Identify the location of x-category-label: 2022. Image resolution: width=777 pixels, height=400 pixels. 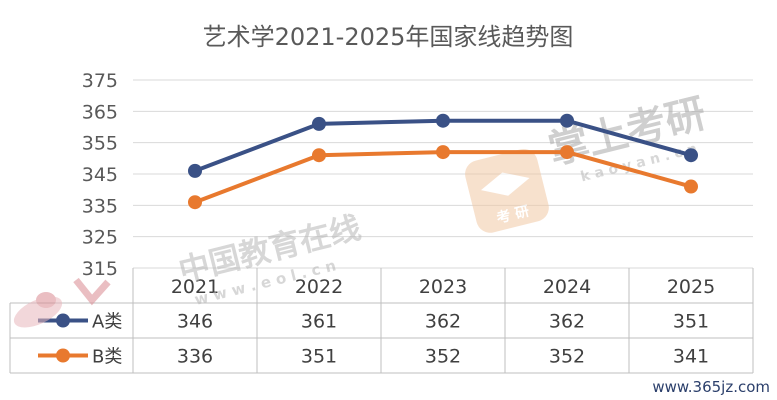
(319, 287).